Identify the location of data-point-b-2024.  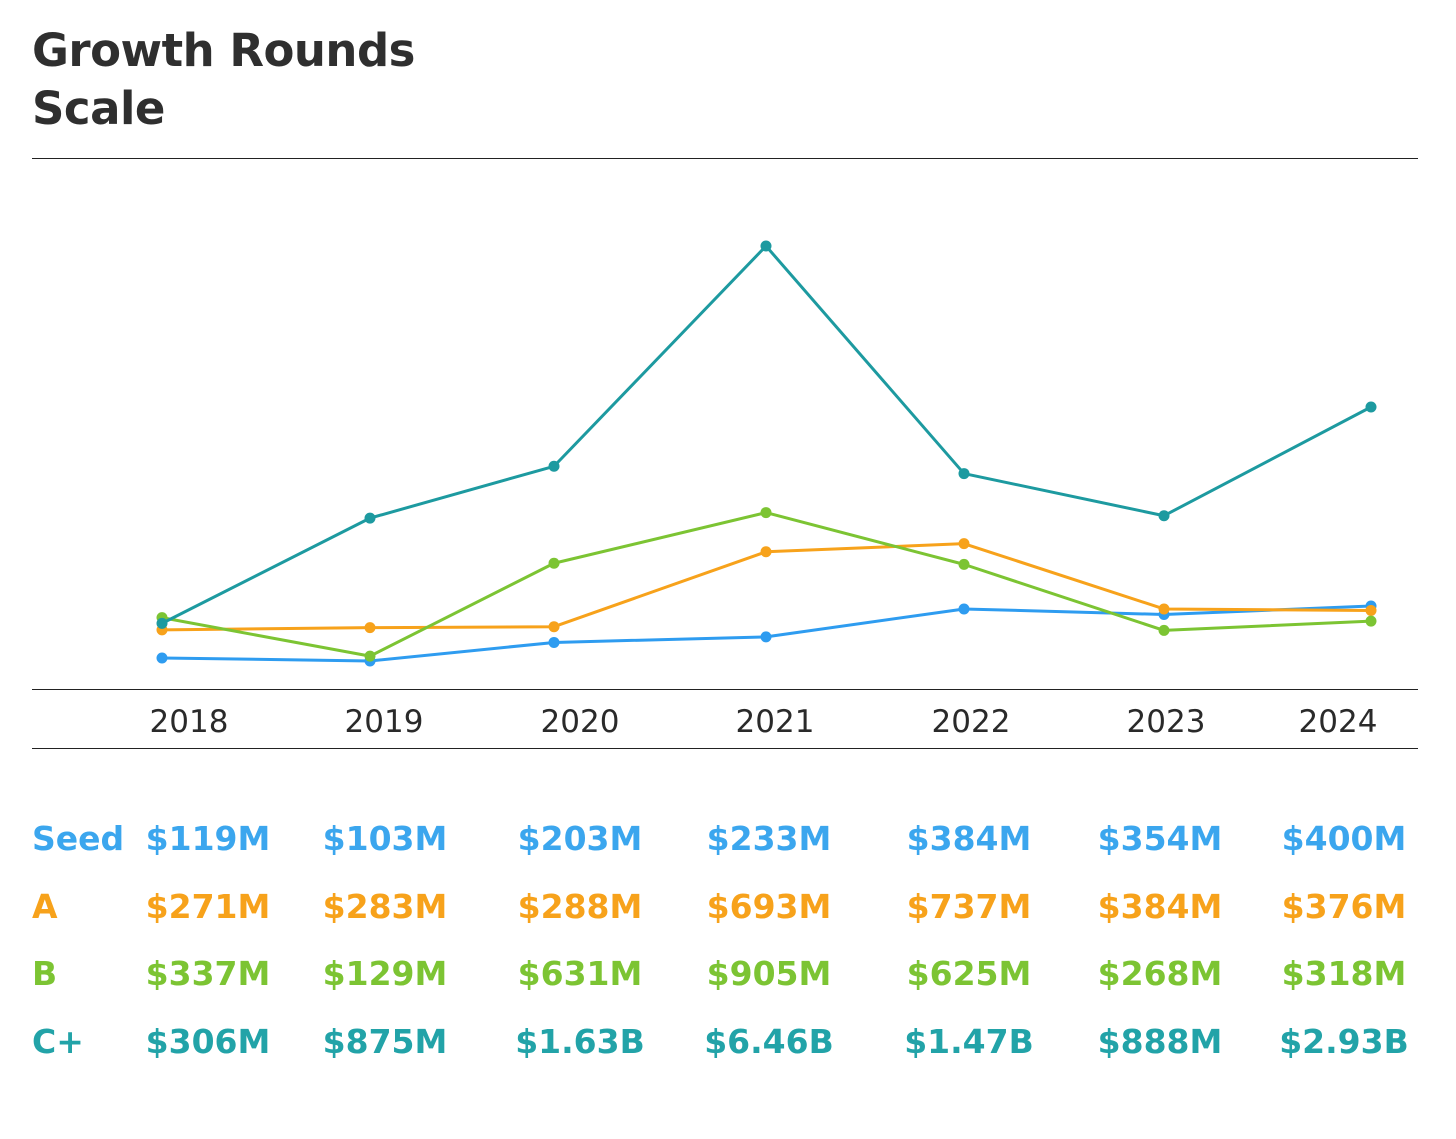
(1371, 621).